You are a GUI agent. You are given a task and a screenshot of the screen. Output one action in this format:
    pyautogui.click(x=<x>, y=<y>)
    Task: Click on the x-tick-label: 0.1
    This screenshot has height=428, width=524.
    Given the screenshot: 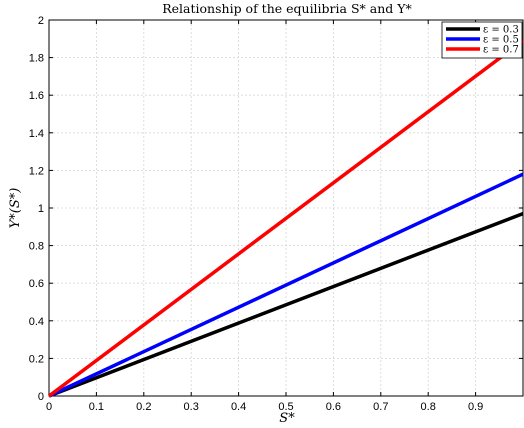 What is the action you would take?
    pyautogui.click(x=96, y=407)
    